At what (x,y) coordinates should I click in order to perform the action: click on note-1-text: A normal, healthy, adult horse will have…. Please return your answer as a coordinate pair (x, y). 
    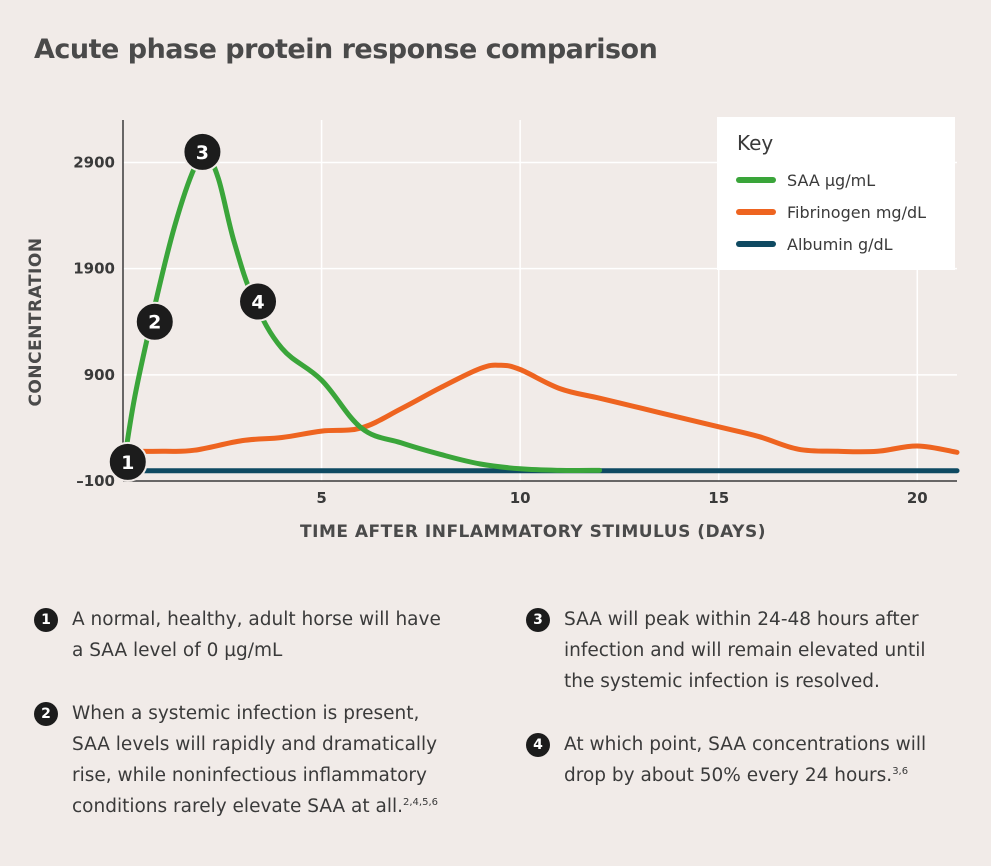
    Looking at the image, I should click on (256, 635).